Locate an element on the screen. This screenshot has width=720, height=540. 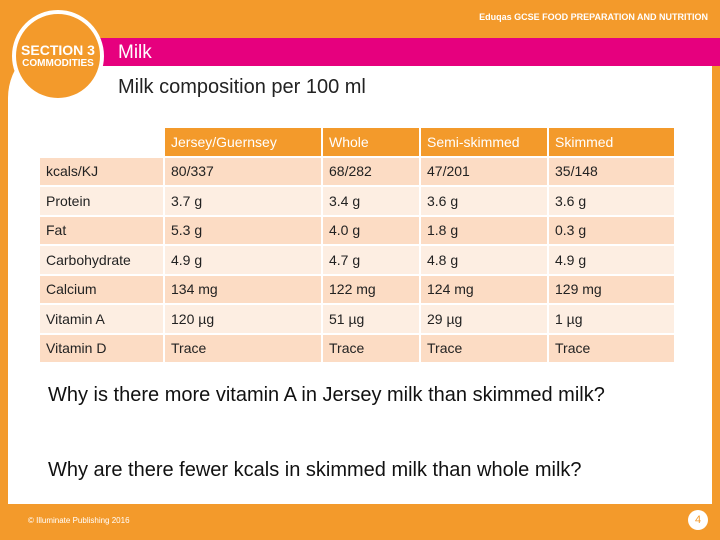
header-cell: Whole is located at coordinates (371, 142).